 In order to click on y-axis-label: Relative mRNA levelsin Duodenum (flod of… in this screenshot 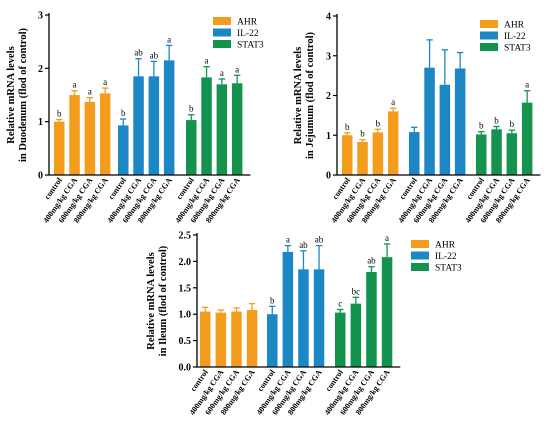, I will do `click(17, 95)`.